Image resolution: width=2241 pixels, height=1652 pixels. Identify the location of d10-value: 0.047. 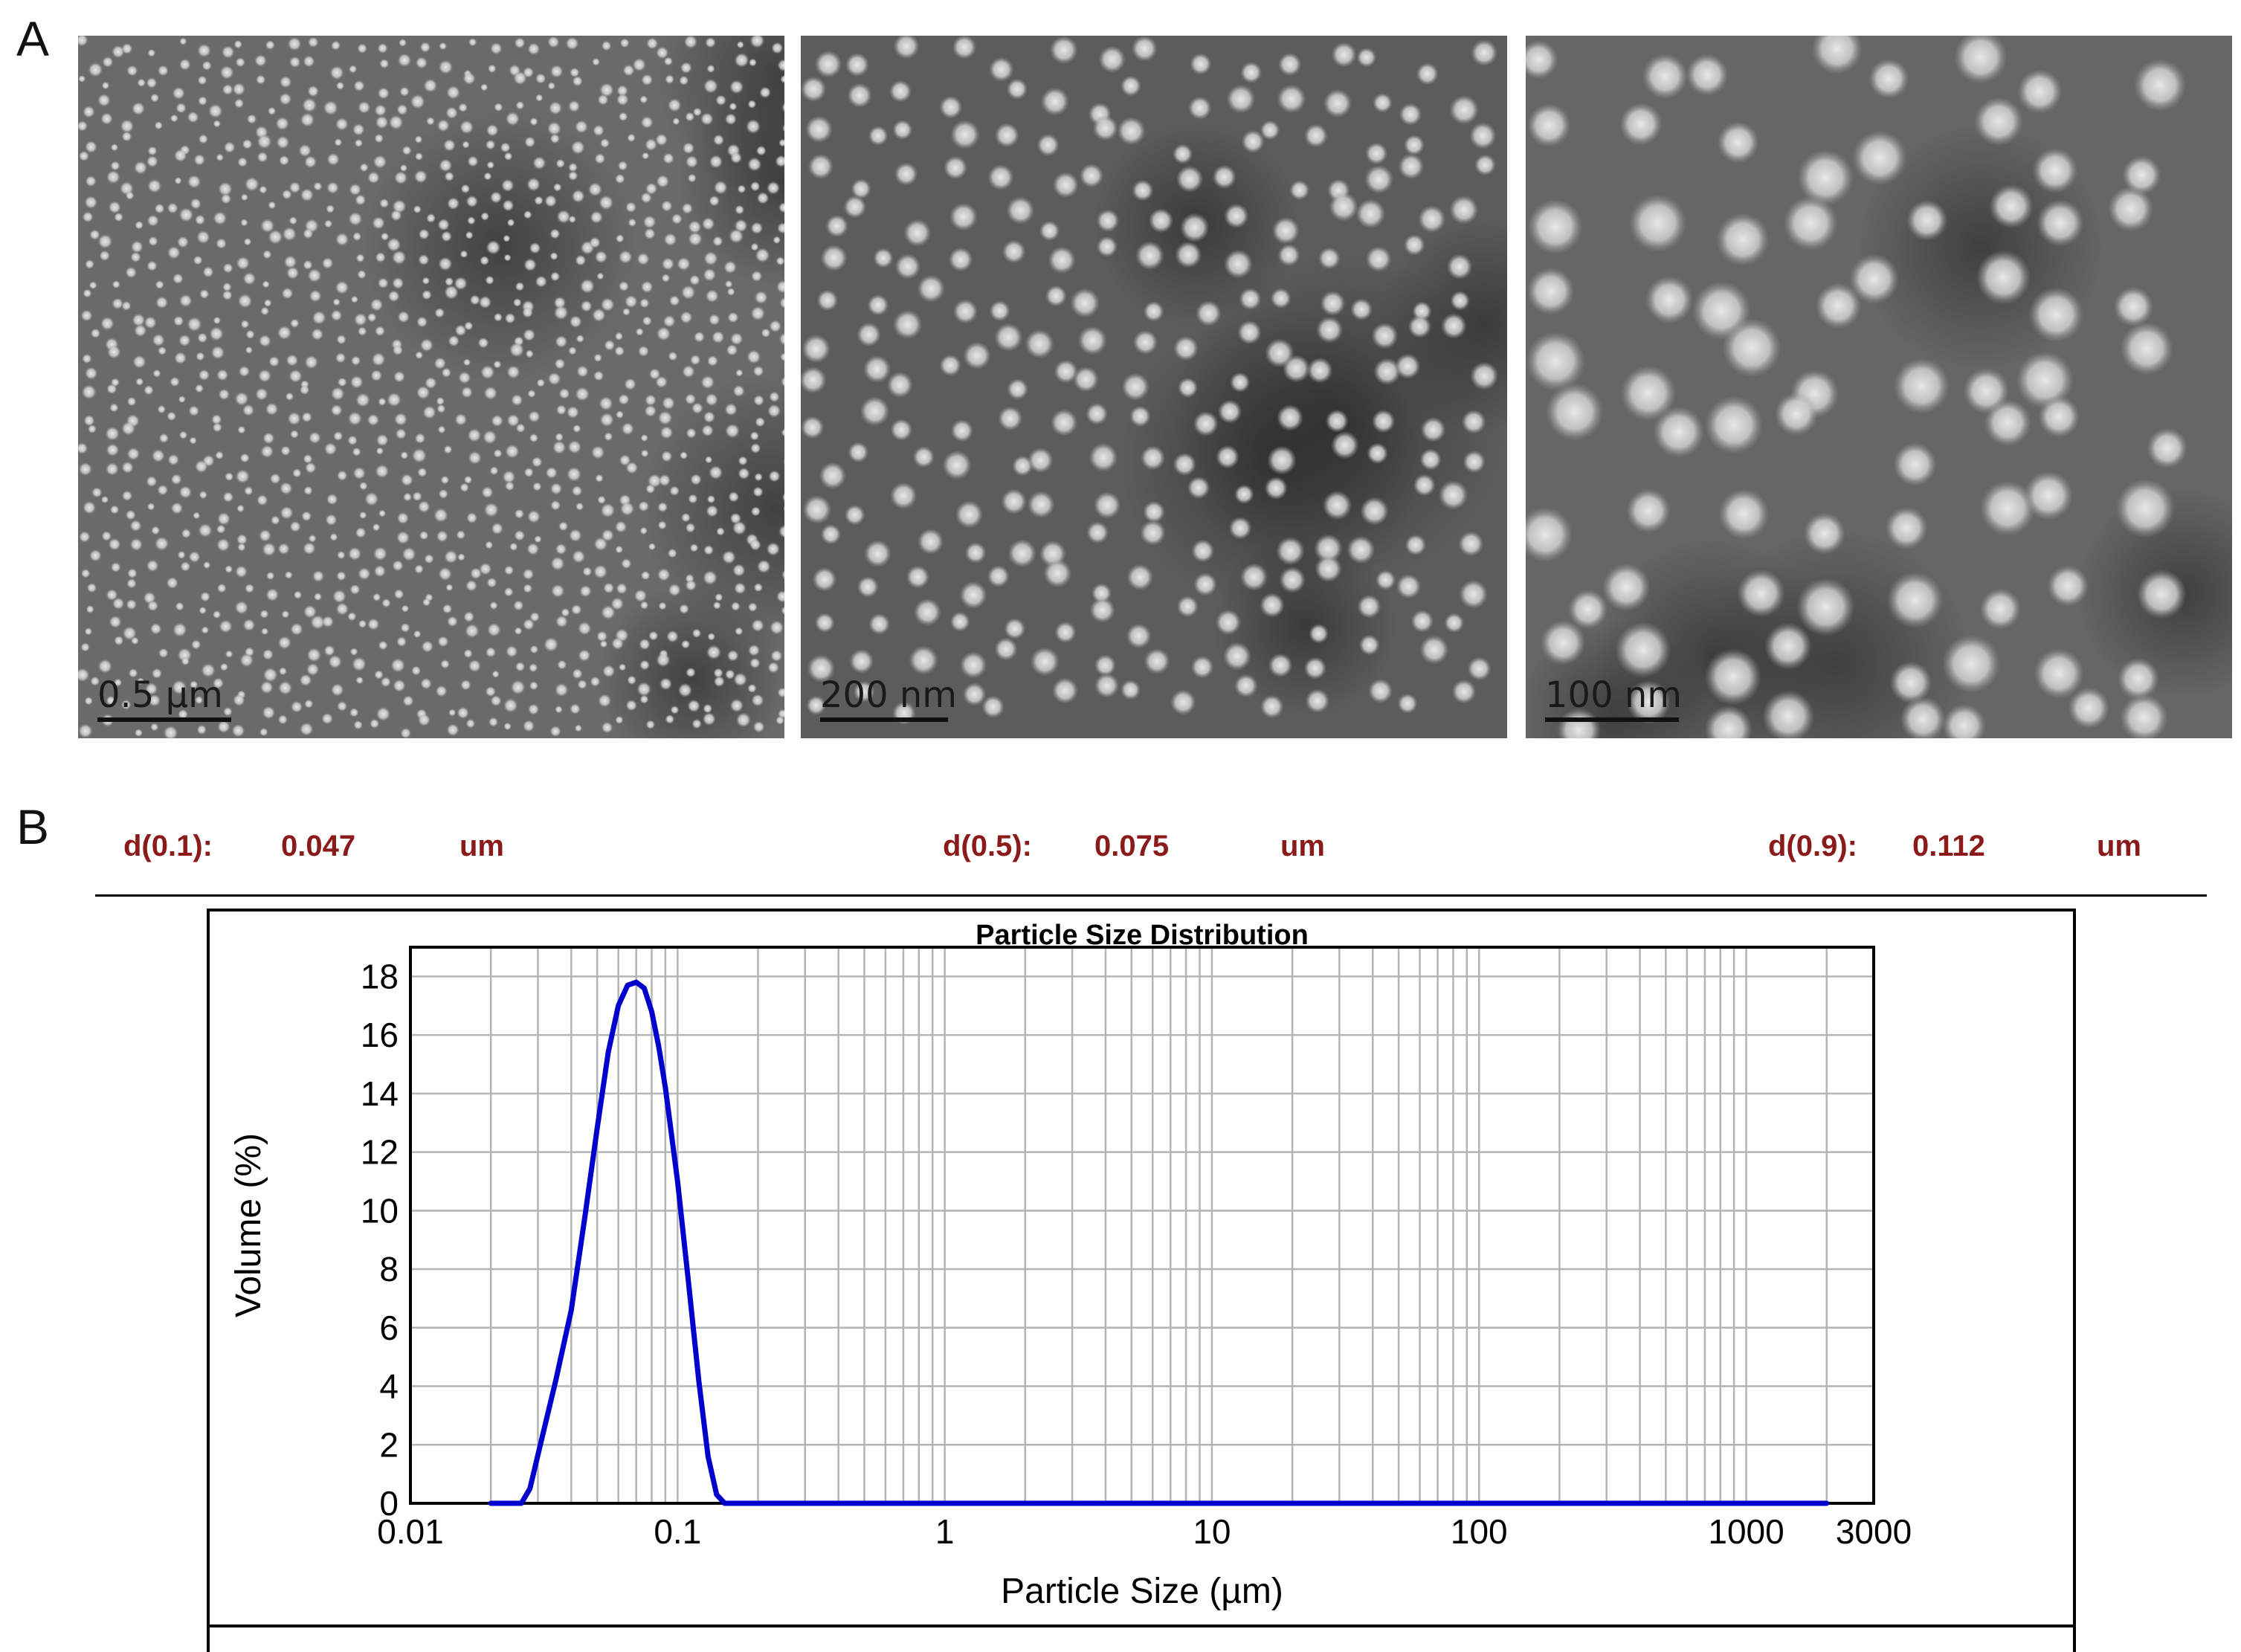
(318, 846).